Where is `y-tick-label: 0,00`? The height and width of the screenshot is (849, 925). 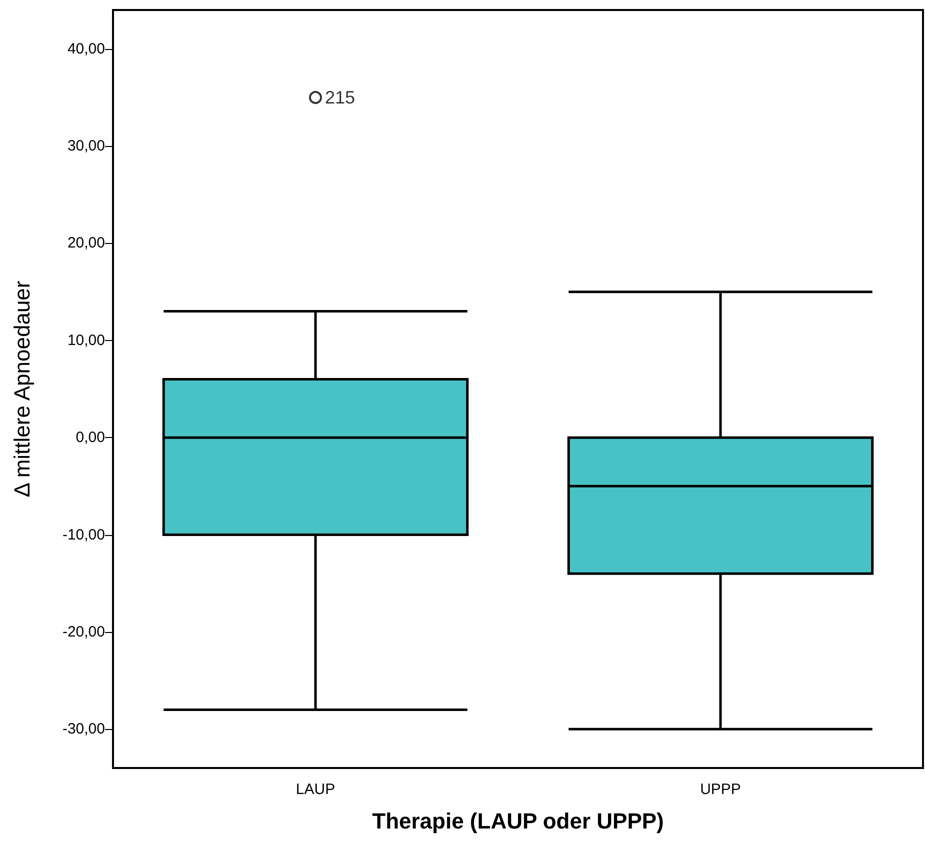 y-tick-label: 0,00 is located at coordinates (90, 437).